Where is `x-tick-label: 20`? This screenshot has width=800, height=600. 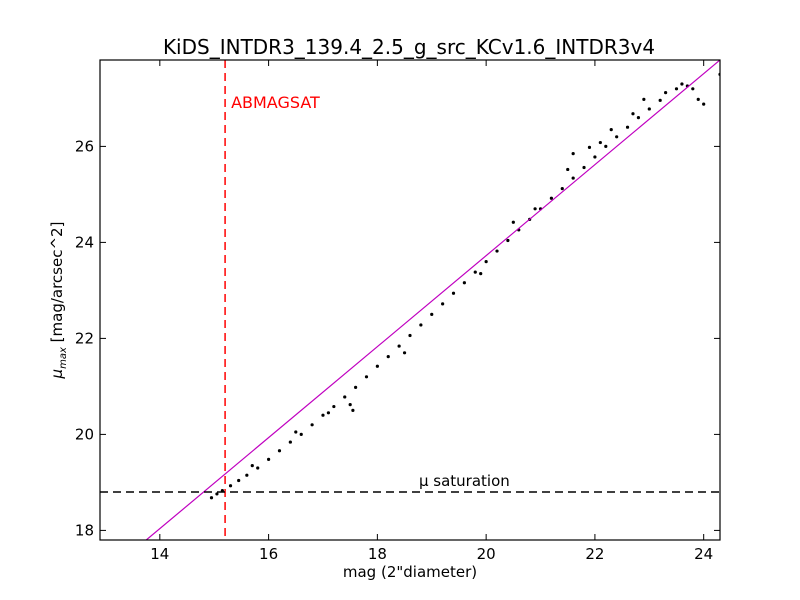
x-tick-label: 20 is located at coordinates (486, 554).